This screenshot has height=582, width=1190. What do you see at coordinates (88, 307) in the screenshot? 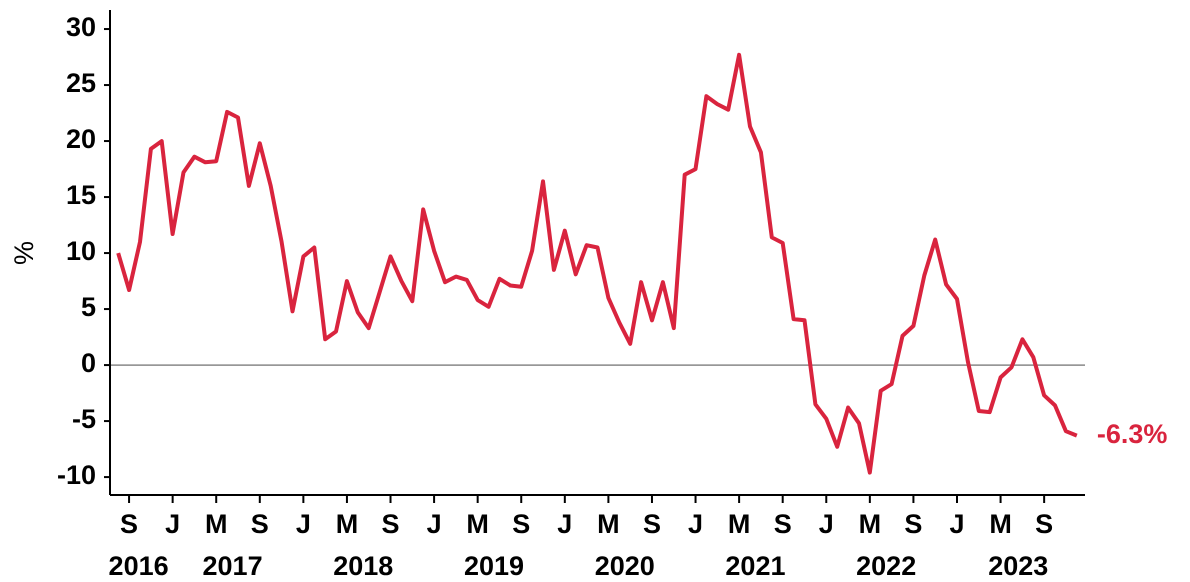
I see `y-tick-label: 5` at bounding box center [88, 307].